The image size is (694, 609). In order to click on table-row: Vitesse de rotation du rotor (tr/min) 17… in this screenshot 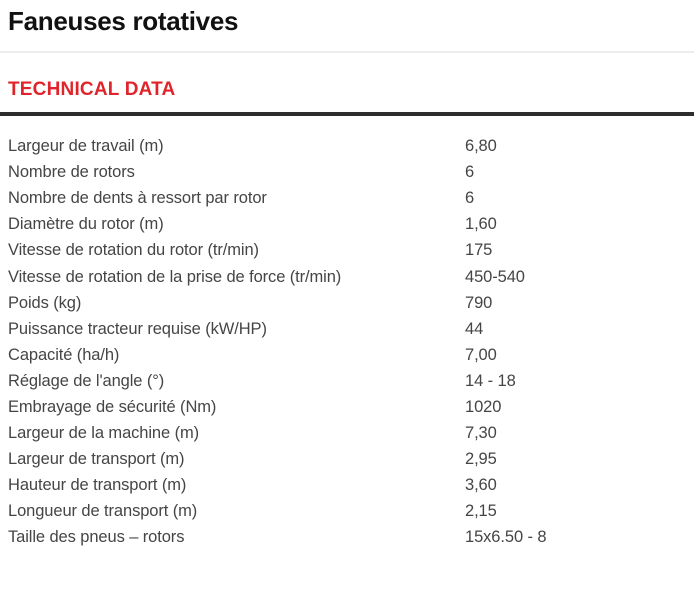, I will do `click(347, 254)`.